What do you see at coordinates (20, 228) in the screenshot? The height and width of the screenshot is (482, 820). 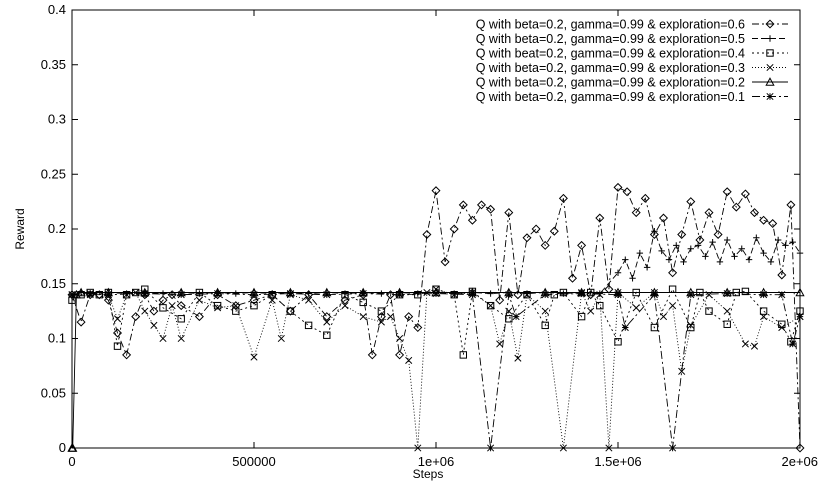 I see `y-axis-title: Reward` at bounding box center [20, 228].